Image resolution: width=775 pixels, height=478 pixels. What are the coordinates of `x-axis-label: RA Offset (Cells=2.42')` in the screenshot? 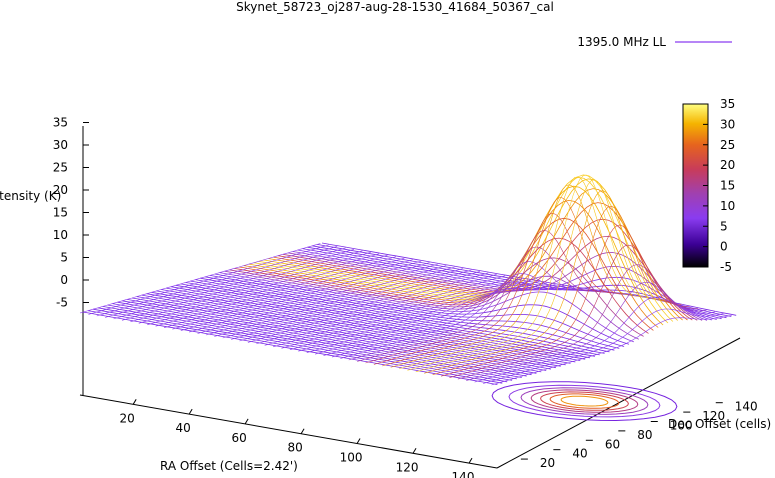 It's located at (229, 466).